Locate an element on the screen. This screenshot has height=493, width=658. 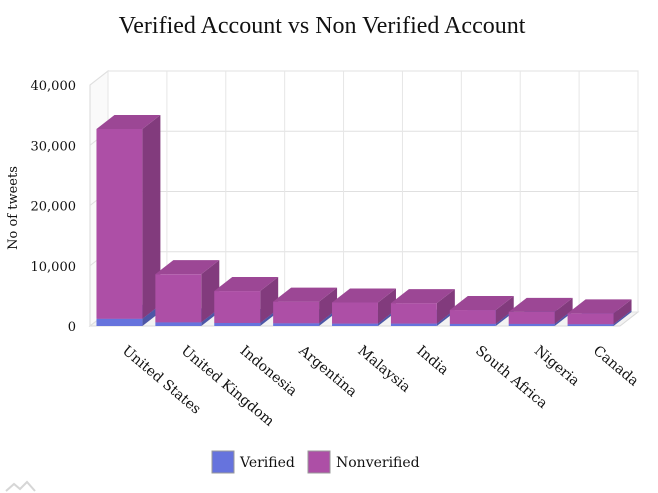
legend-item-verified: Verified is located at coordinates (253, 462).